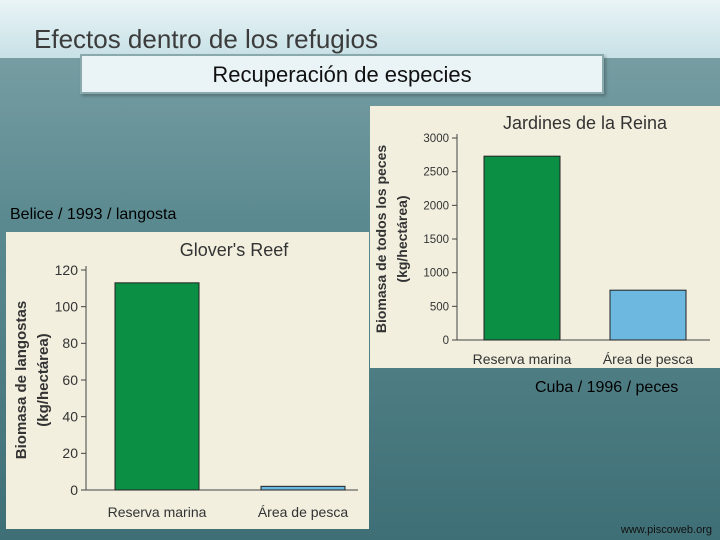 This screenshot has width=720, height=540. What do you see at coordinates (67, 307) in the screenshot?
I see `y-tick-label: 100` at bounding box center [67, 307].